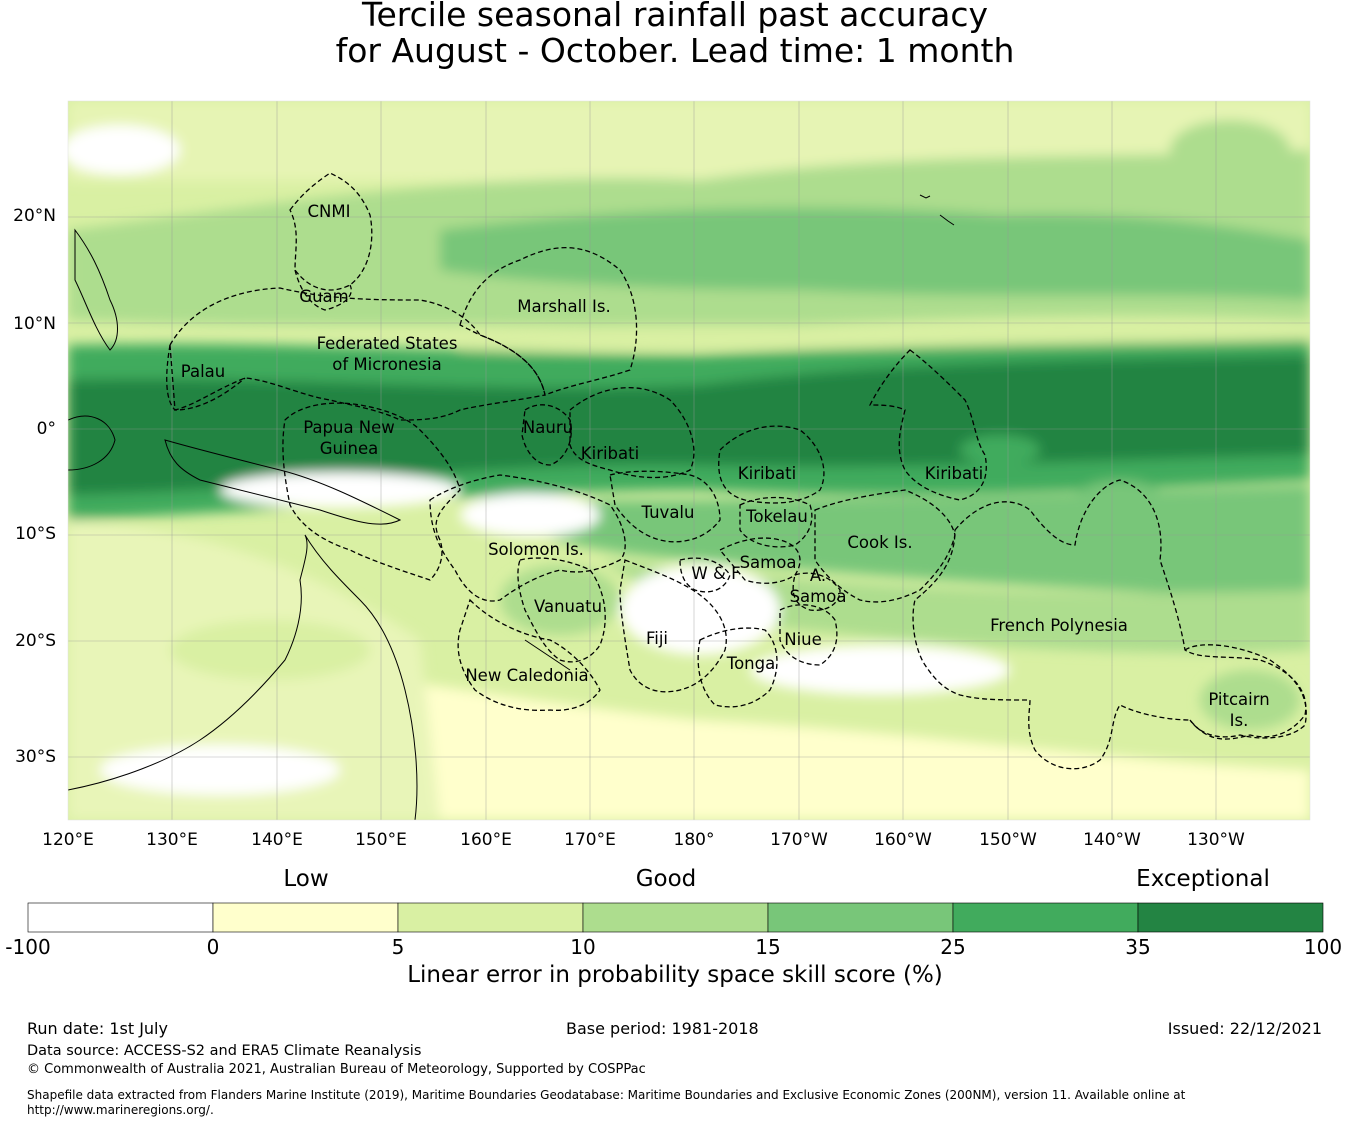  What do you see at coordinates (771, 464) in the screenshot?
I see `eez-kiribati-phoenix` at bounding box center [771, 464].